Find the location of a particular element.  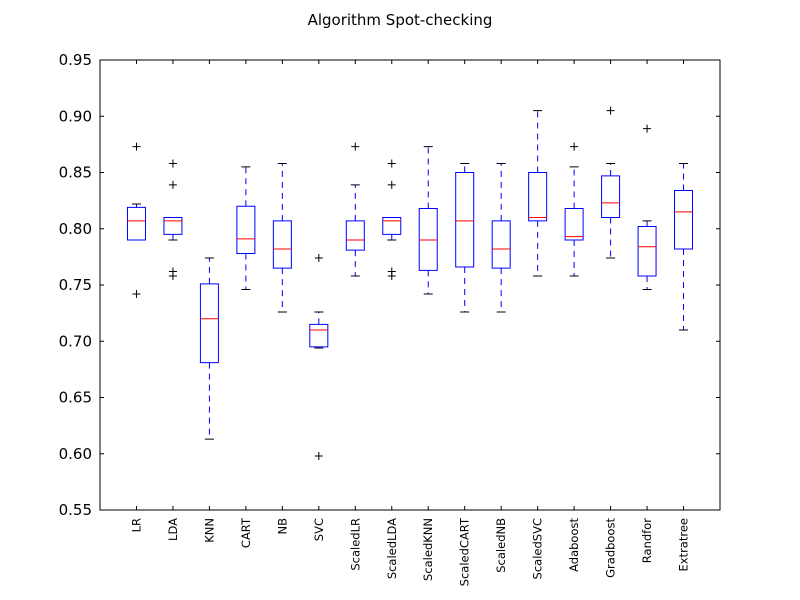

y-tick-label: 0.55 is located at coordinates (75, 510).